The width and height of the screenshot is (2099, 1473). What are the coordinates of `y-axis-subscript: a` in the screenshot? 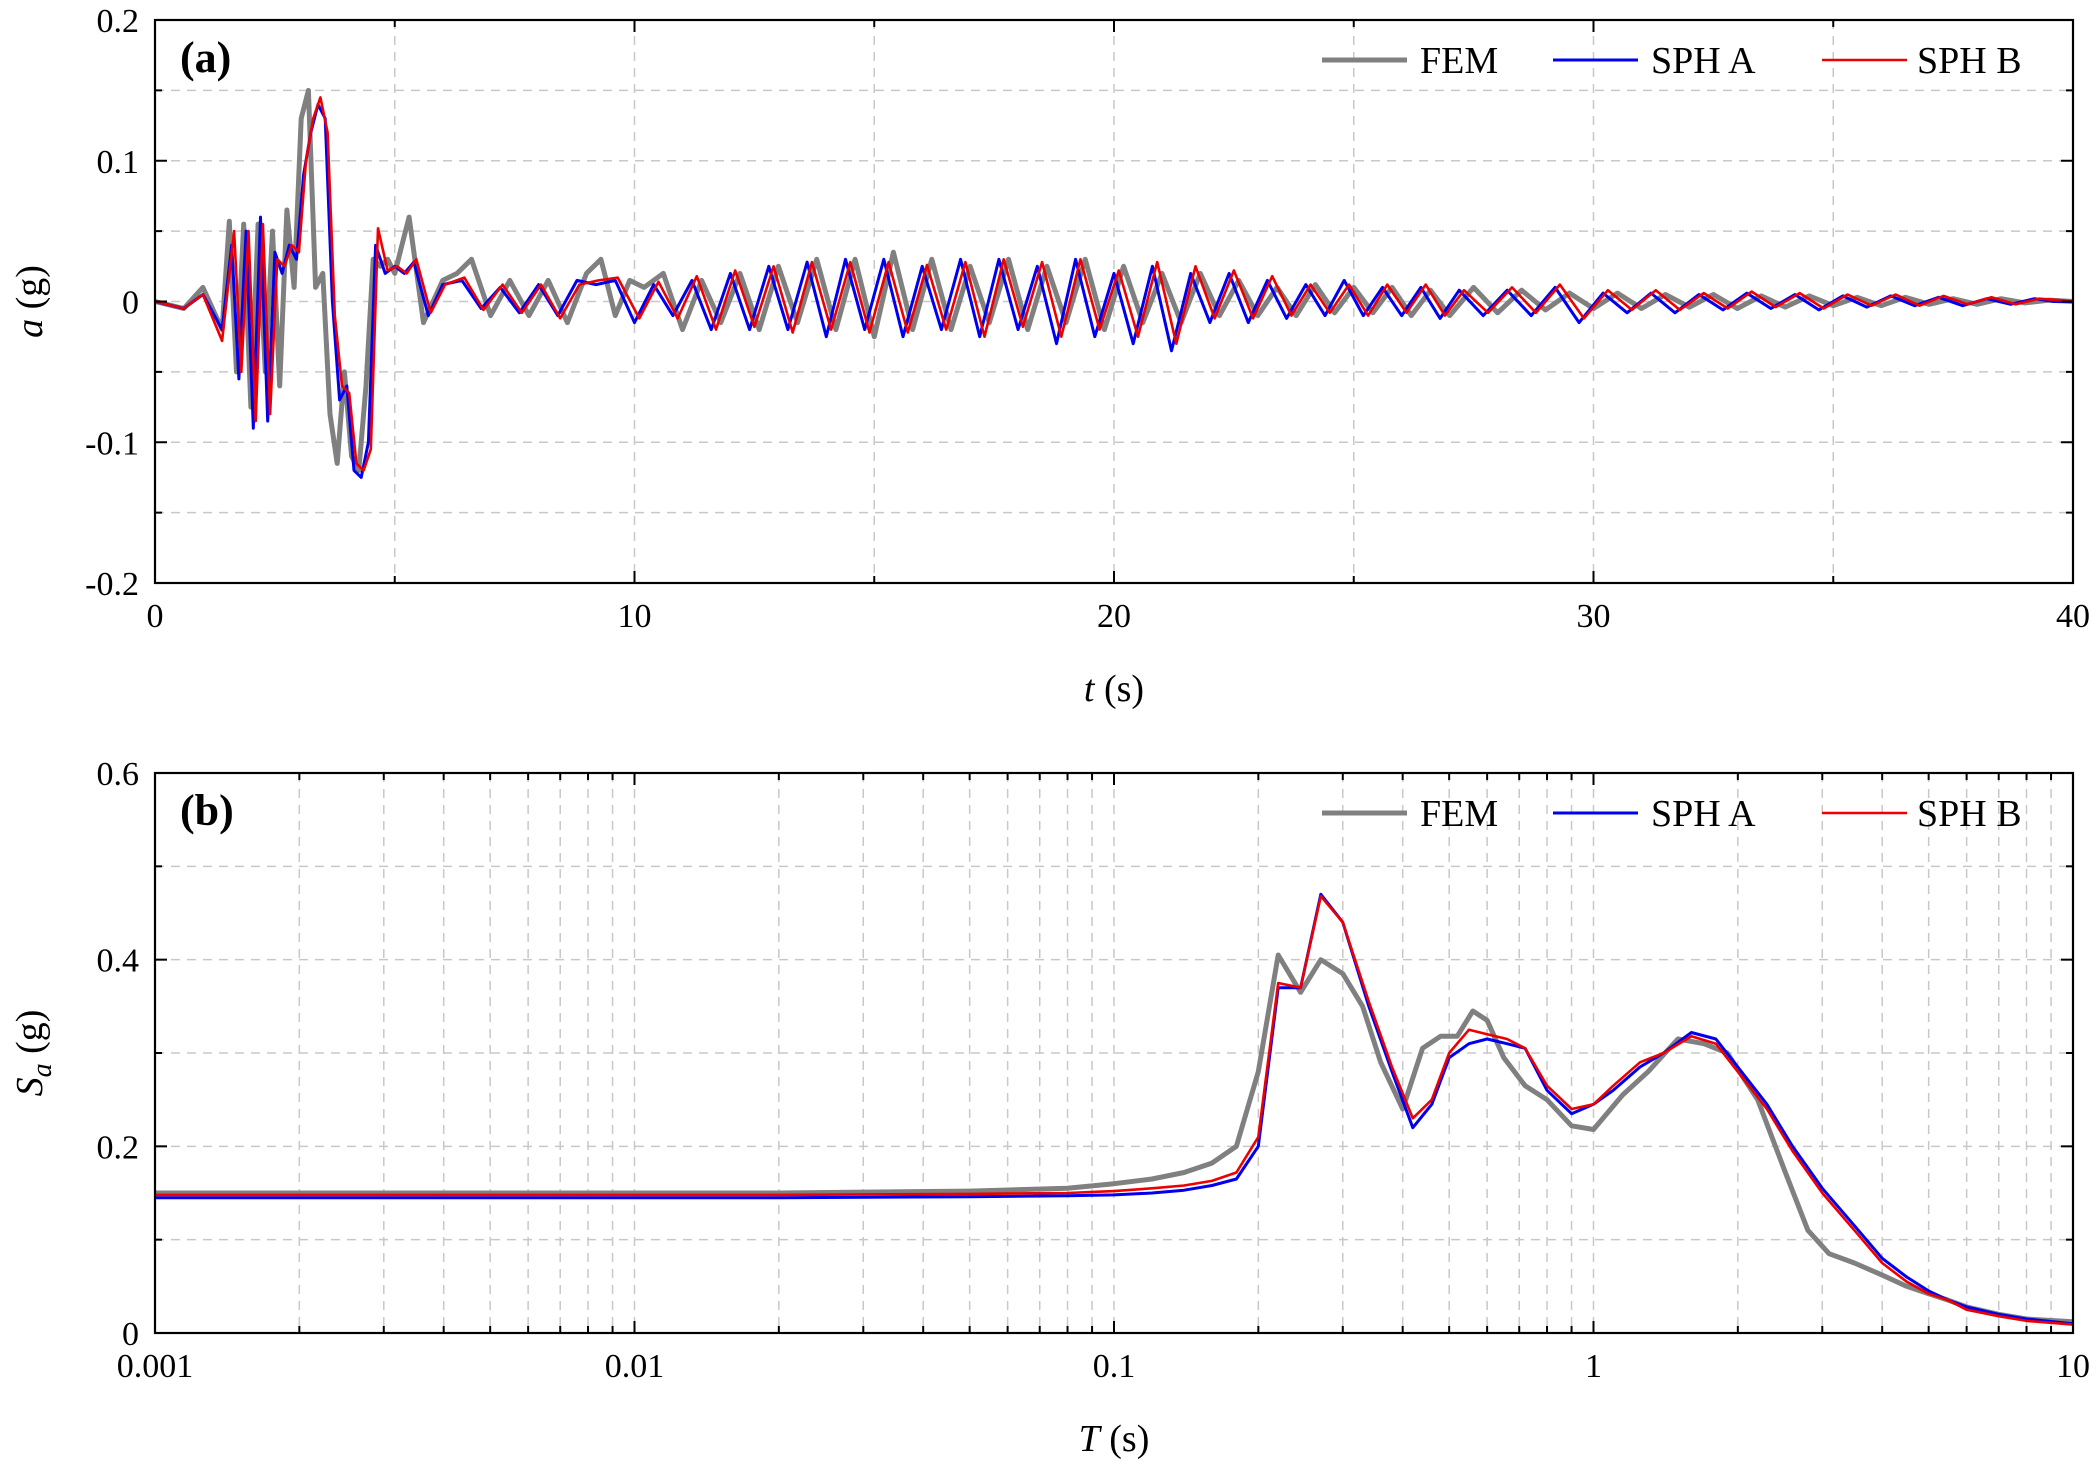 It's located at (42, 1070).